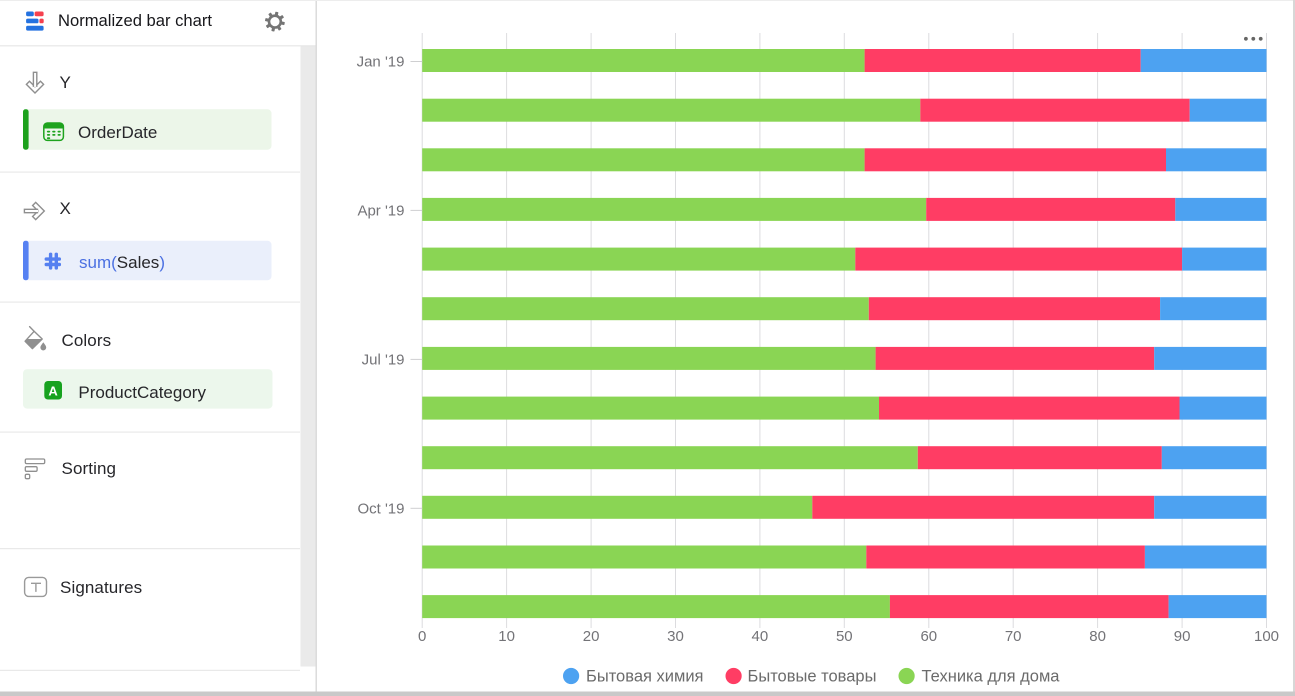  I want to click on svg-text: 70, so click(1013, 636).